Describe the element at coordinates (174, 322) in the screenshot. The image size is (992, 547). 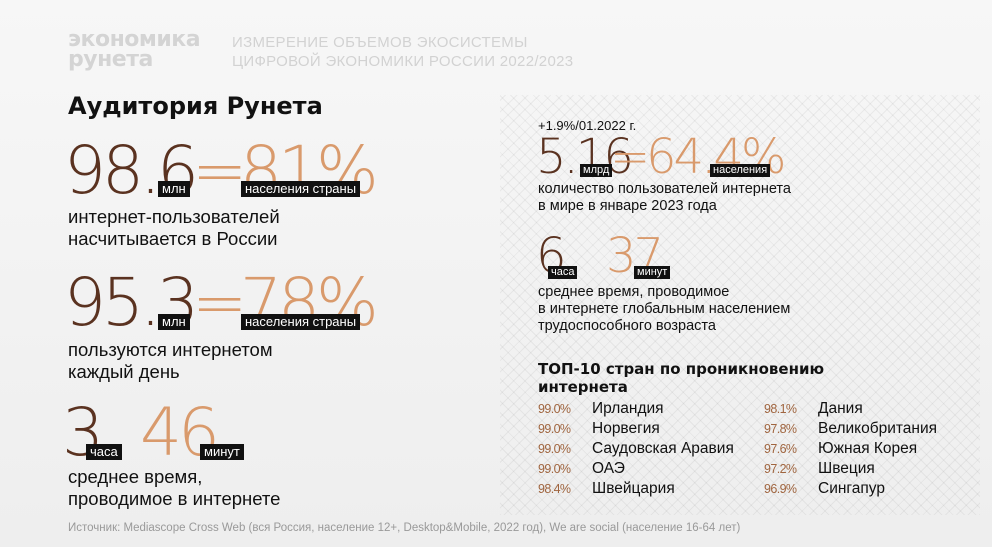
I see `left-stat2-unit-tag: млн` at that location.